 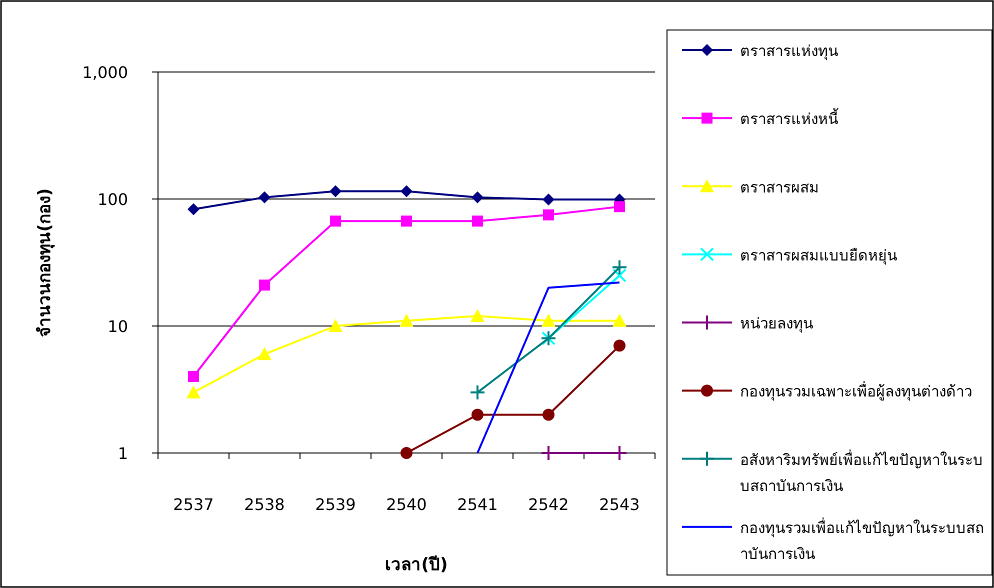 What do you see at coordinates (477, 504) in the screenshot?
I see `x-tick-label: 2541` at bounding box center [477, 504].